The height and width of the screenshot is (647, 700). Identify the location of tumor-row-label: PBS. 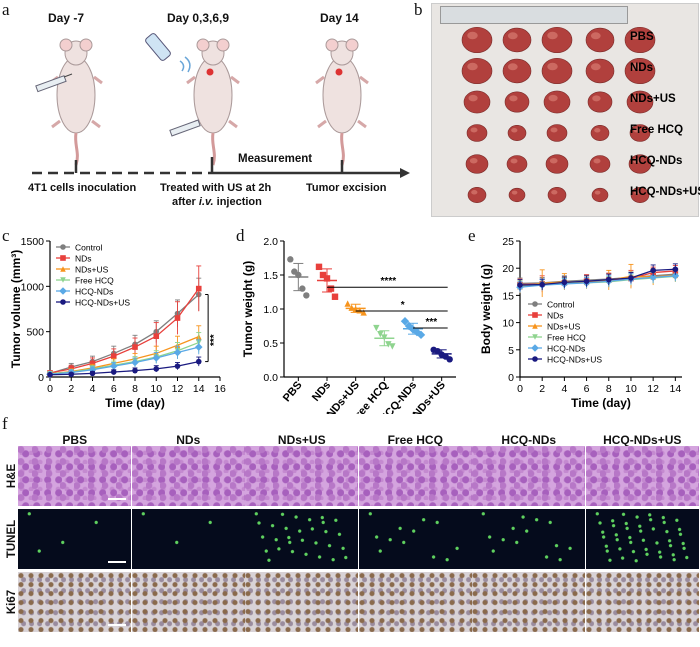
(642, 37).